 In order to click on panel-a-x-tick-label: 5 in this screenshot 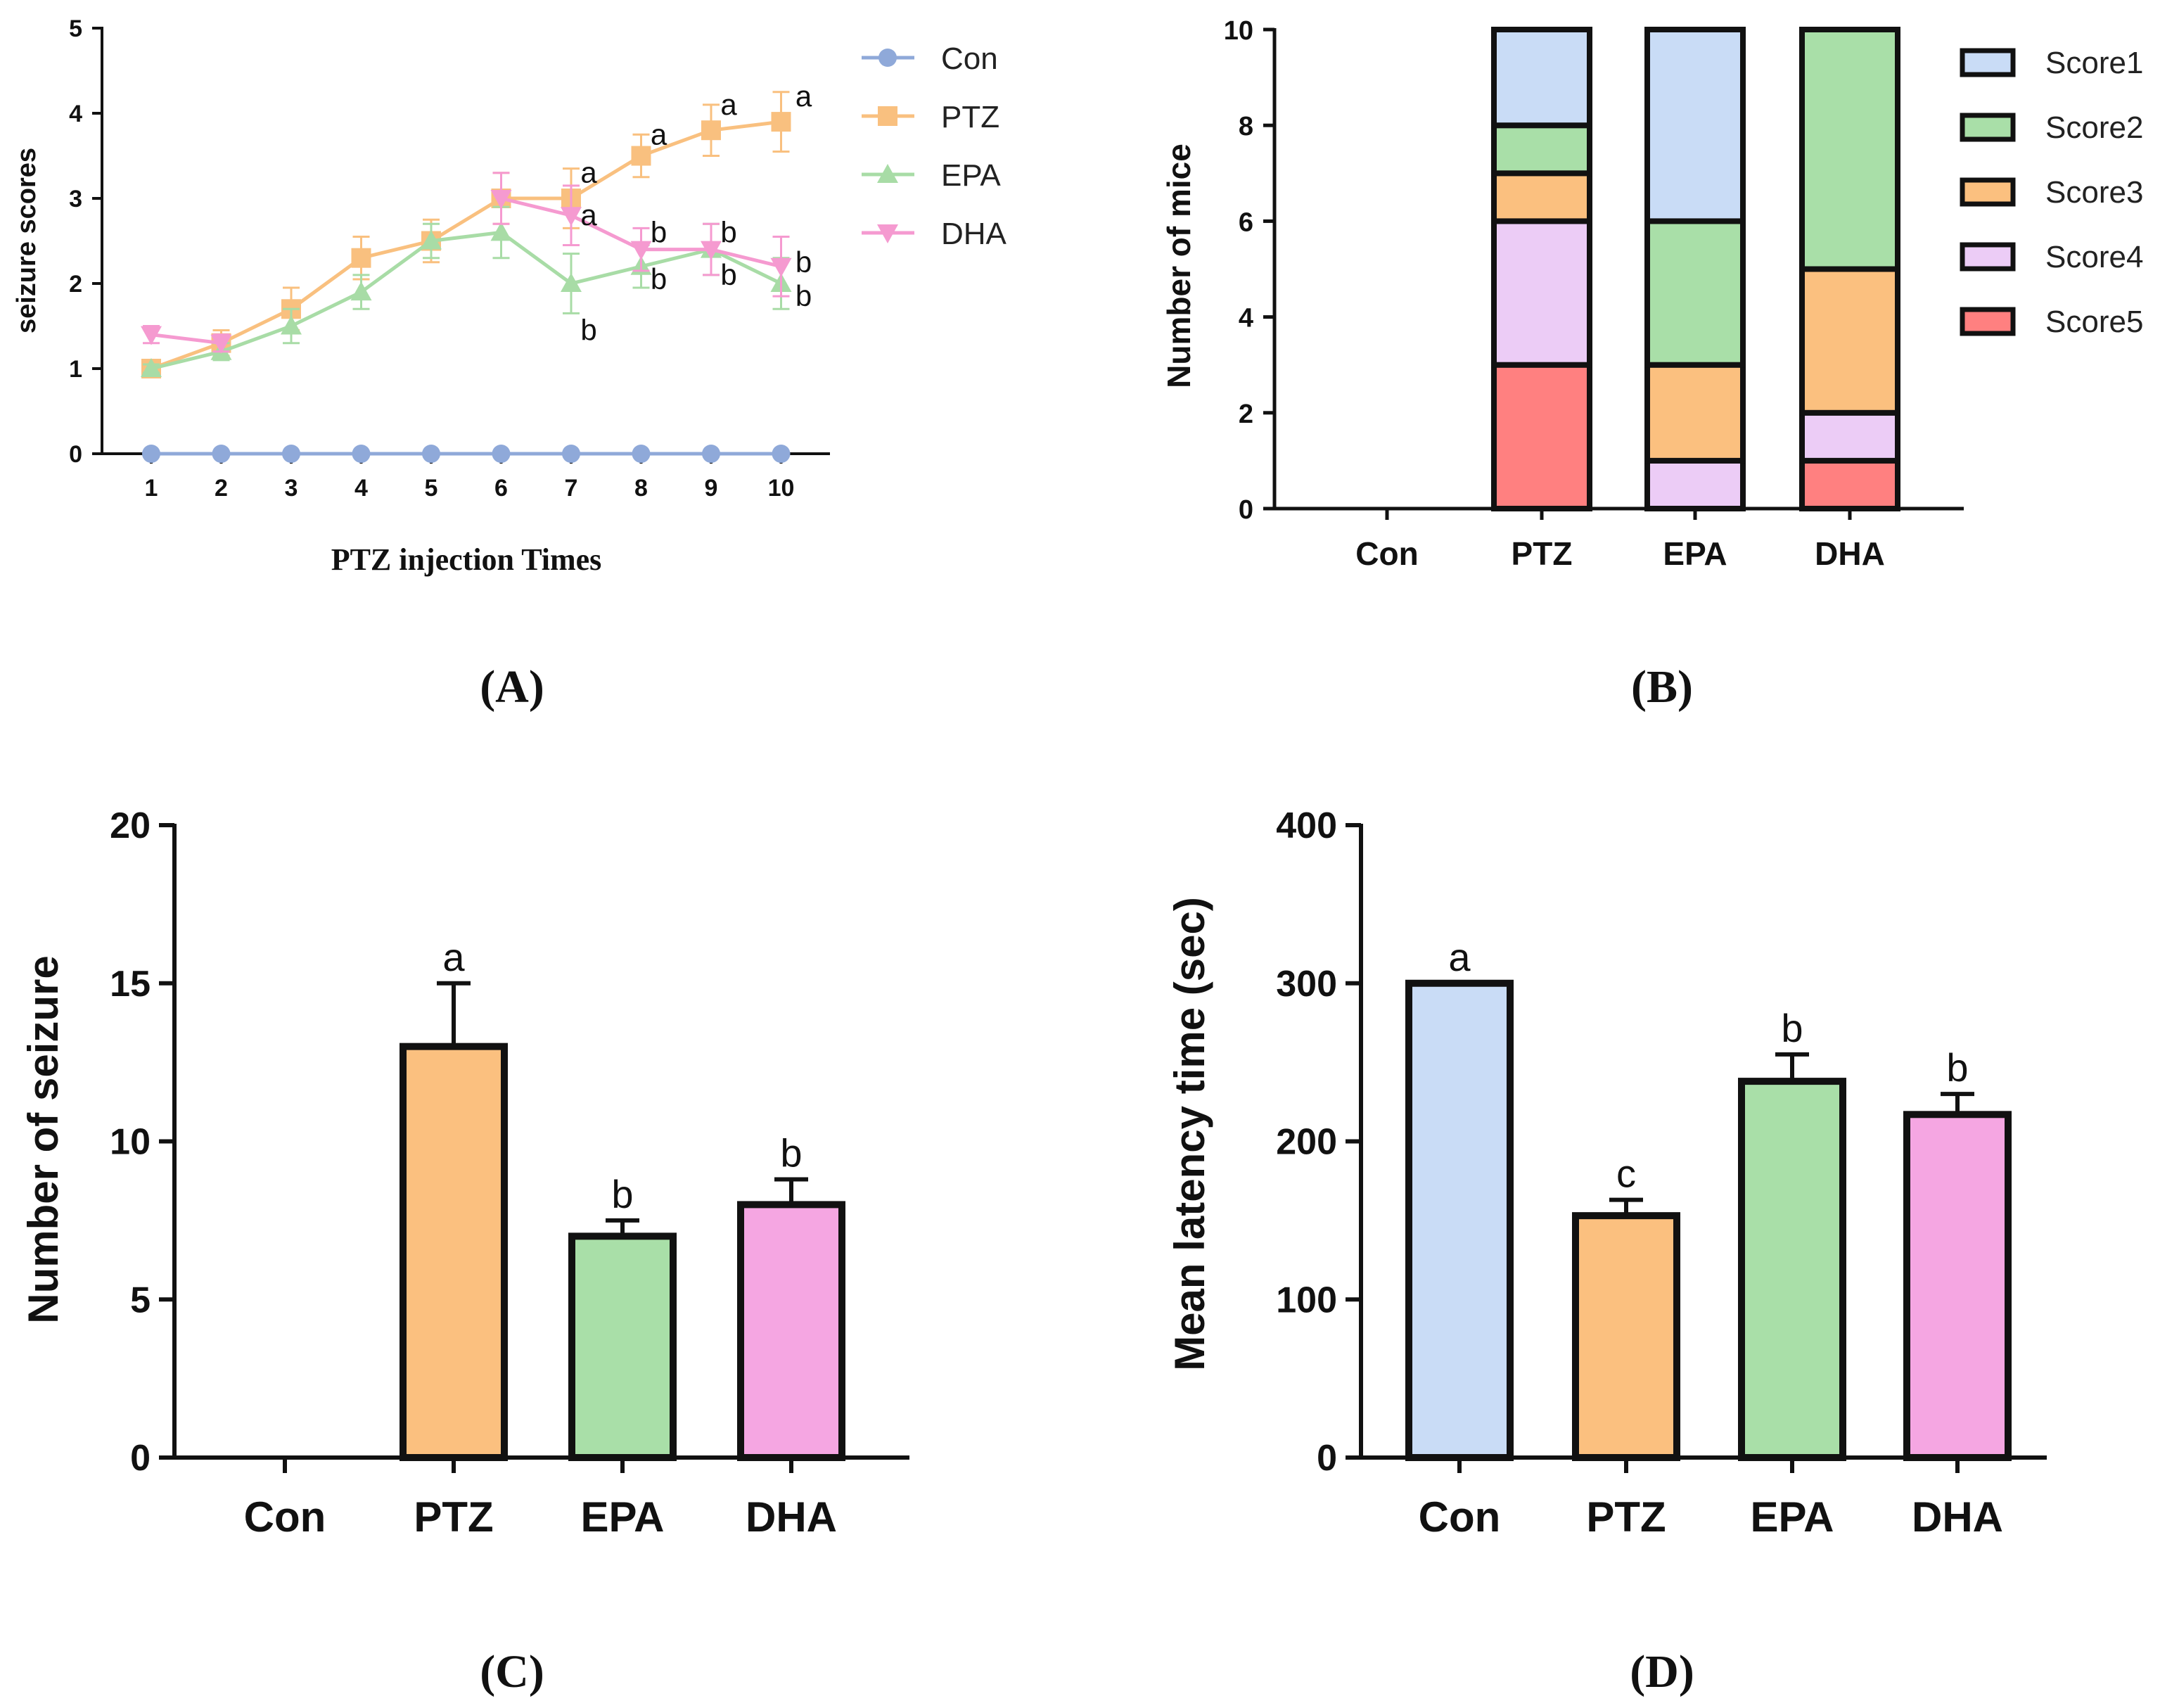, I will do `click(431, 488)`.